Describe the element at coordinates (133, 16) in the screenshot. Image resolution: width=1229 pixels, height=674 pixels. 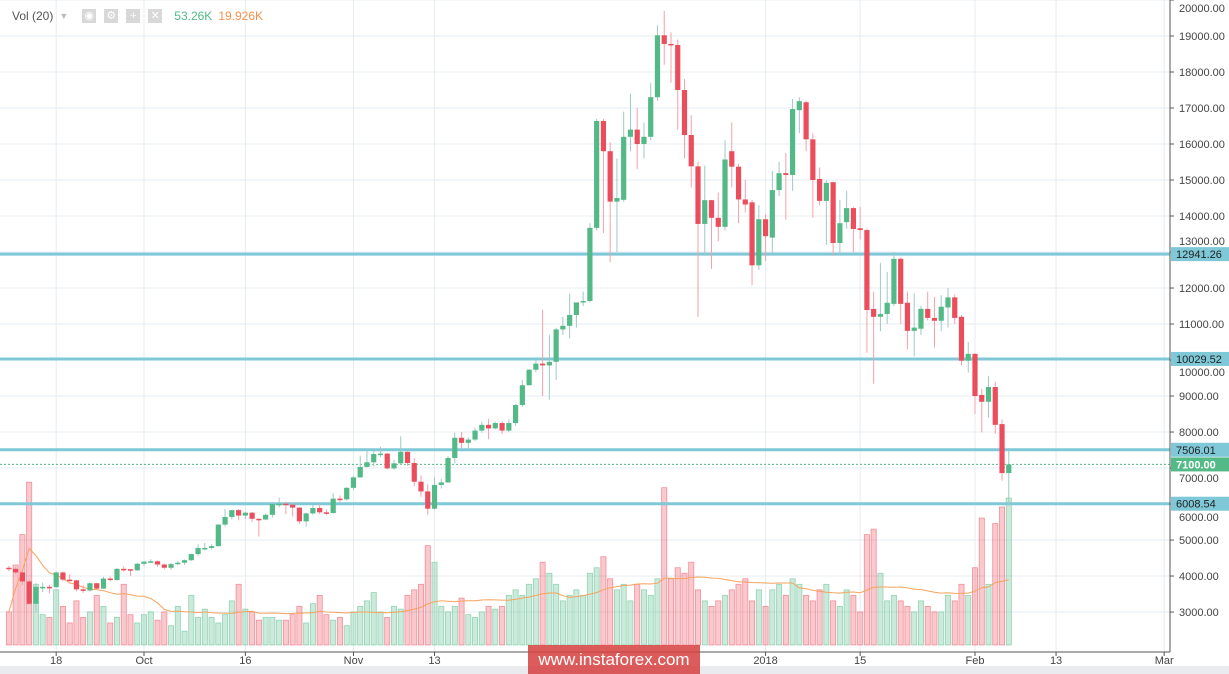
I see `plus-icon: +` at that location.